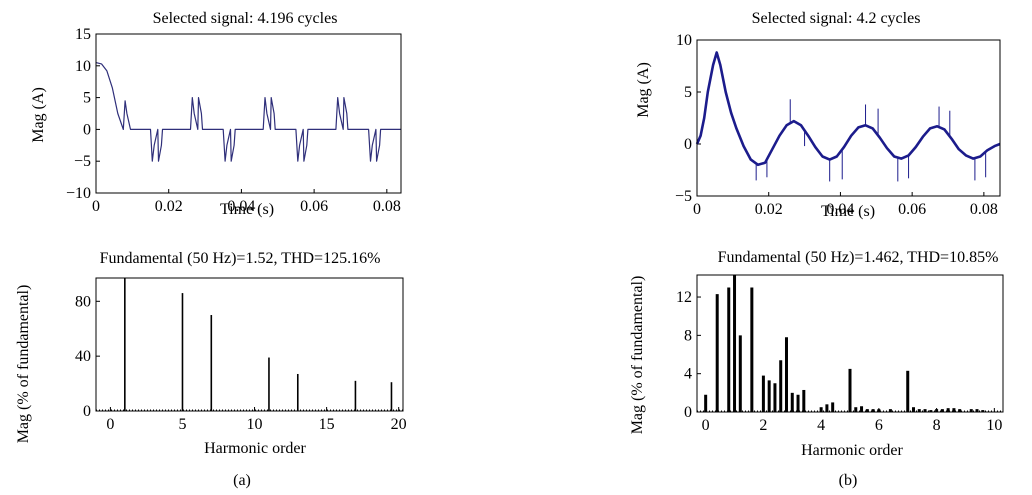 The image size is (1032, 495). Describe the element at coordinates (688, 374) in the screenshot. I see `y-tick-label: 4` at that location.